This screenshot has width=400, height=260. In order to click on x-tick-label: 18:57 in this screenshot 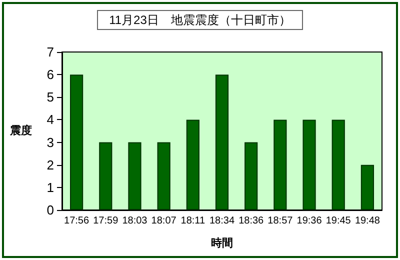, I will do `click(281, 221)`.